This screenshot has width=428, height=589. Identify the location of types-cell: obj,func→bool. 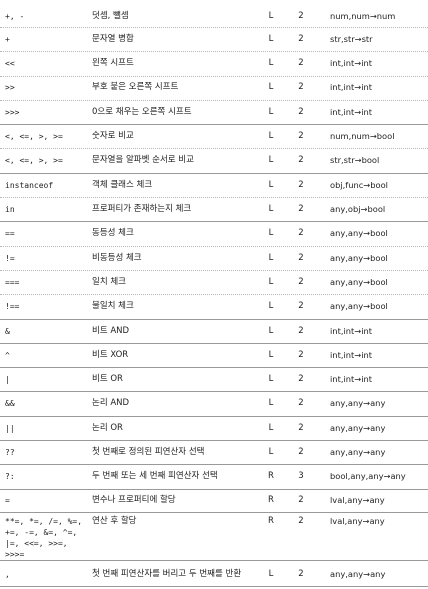
(359, 185).